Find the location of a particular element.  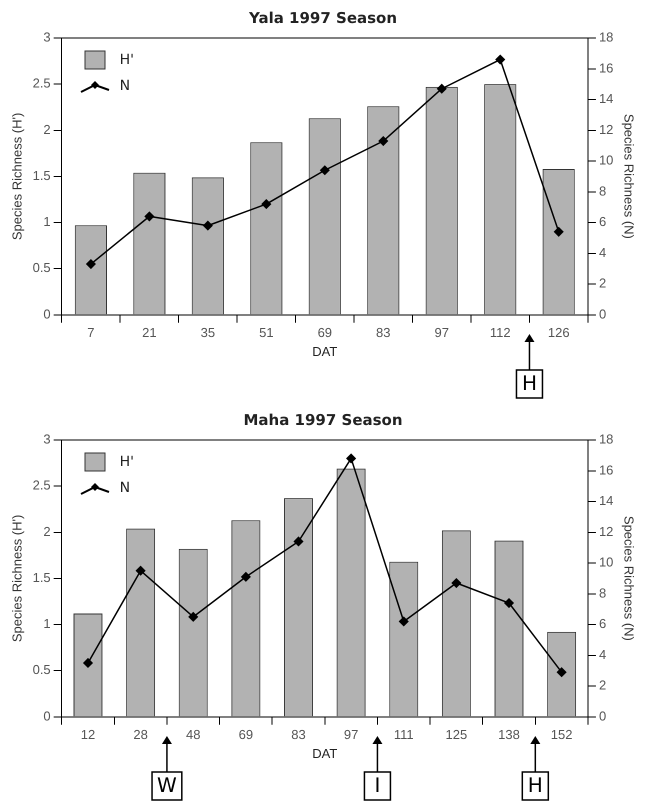

x-tick-label: 21 is located at coordinates (149, 332).